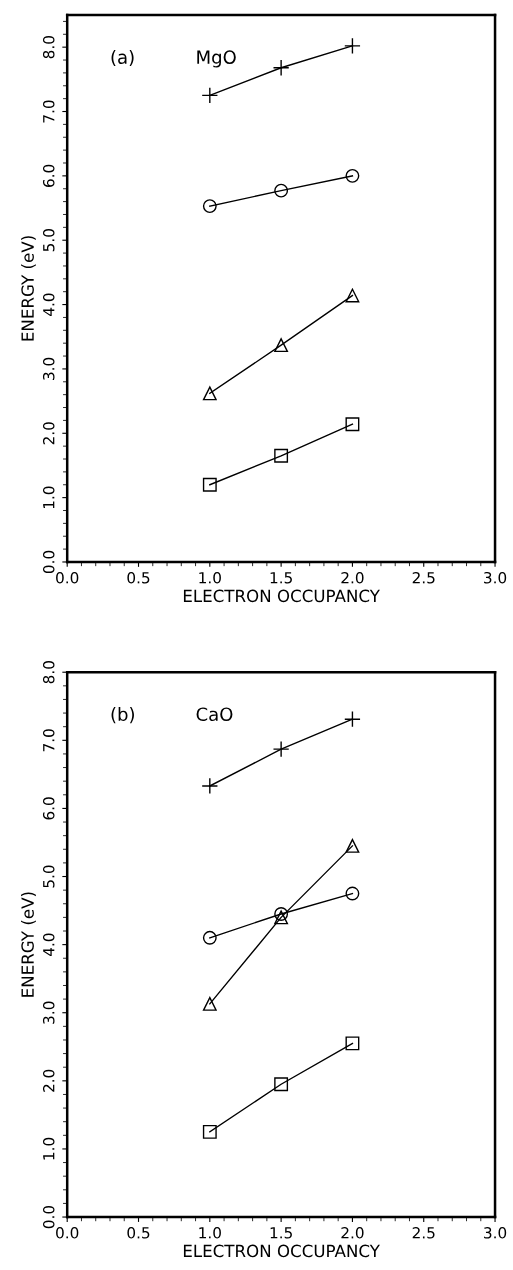 The width and height of the screenshot is (513, 1270). Describe the element at coordinates (122, 715) in the screenshot. I see `annotation: (b)` at that location.